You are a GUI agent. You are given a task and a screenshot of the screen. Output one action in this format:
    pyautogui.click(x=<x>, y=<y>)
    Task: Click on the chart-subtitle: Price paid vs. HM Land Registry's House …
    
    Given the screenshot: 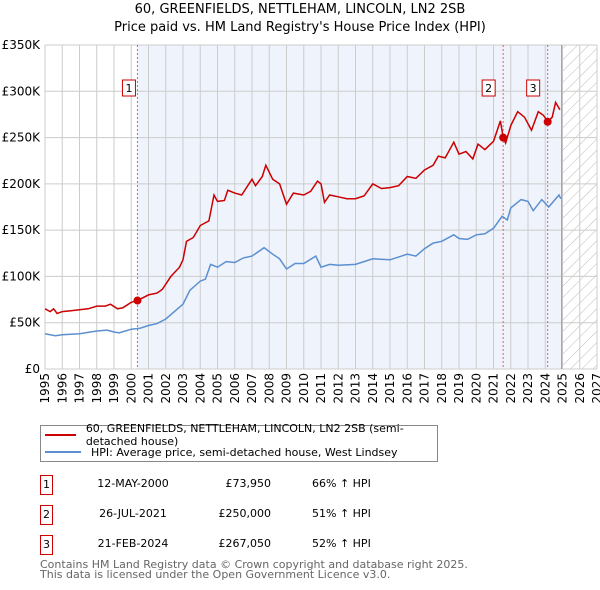 What is the action you would take?
    pyautogui.click(x=300, y=27)
    